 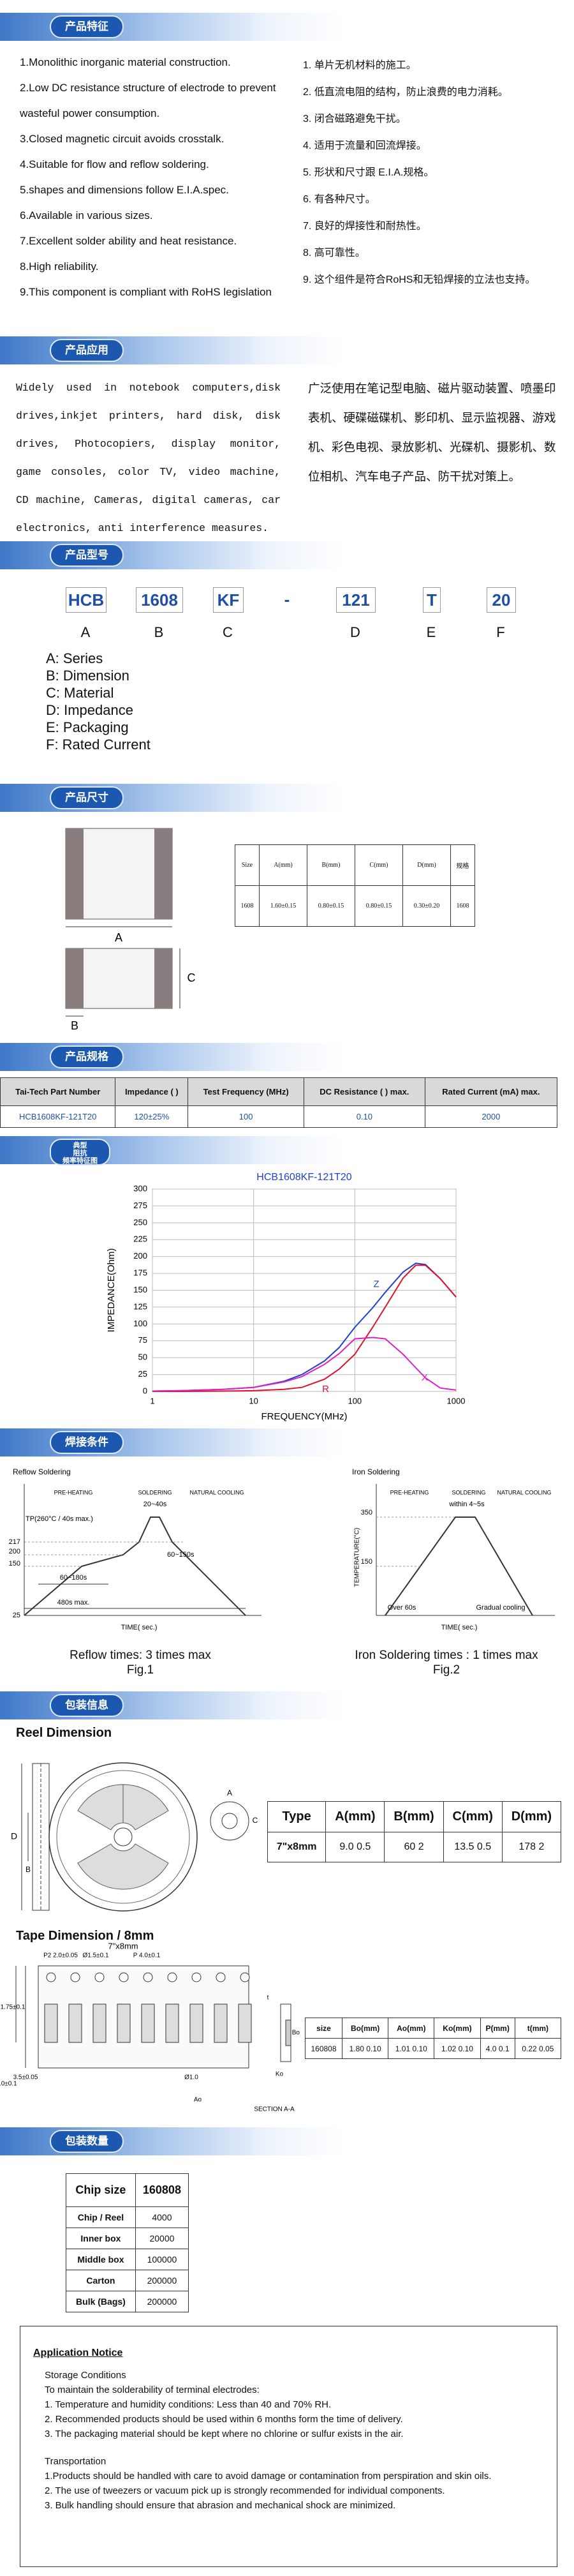 I want to click on table-cell: 178 2, so click(x=531, y=1847).